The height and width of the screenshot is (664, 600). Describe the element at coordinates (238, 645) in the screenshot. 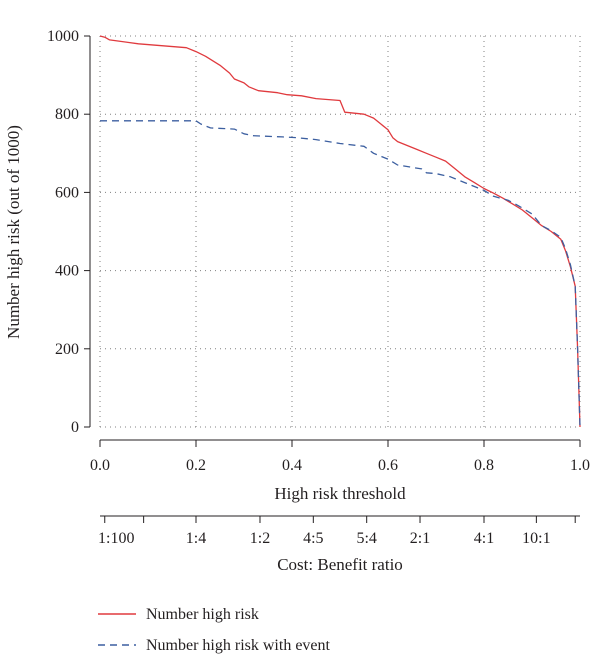

I see `legend-label-number-high-risk-with-event: Number high risk with event` at that location.